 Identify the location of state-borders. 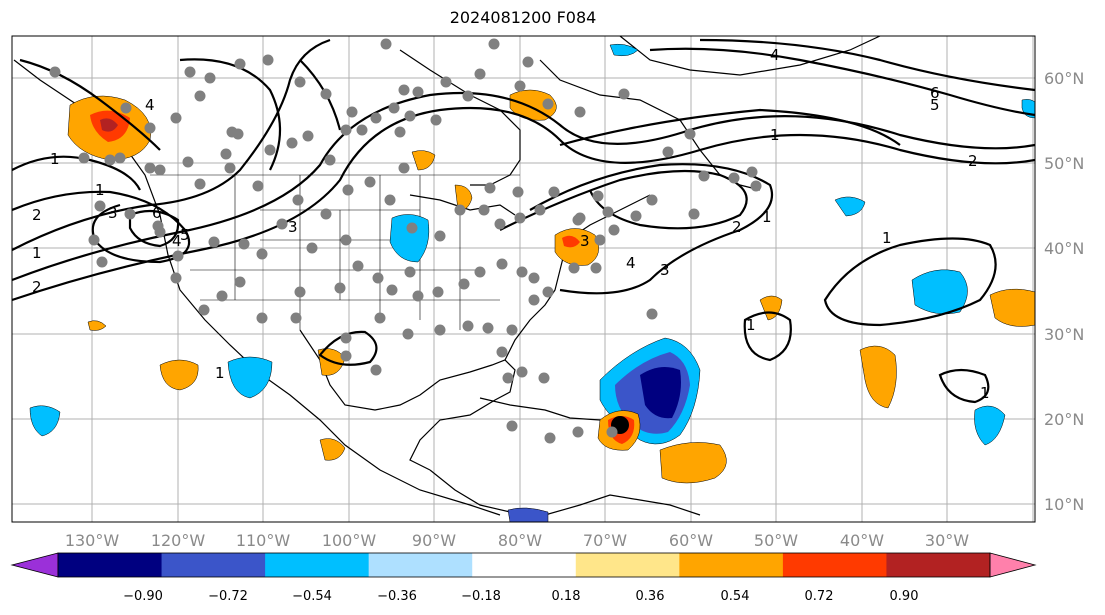
(335, 252).